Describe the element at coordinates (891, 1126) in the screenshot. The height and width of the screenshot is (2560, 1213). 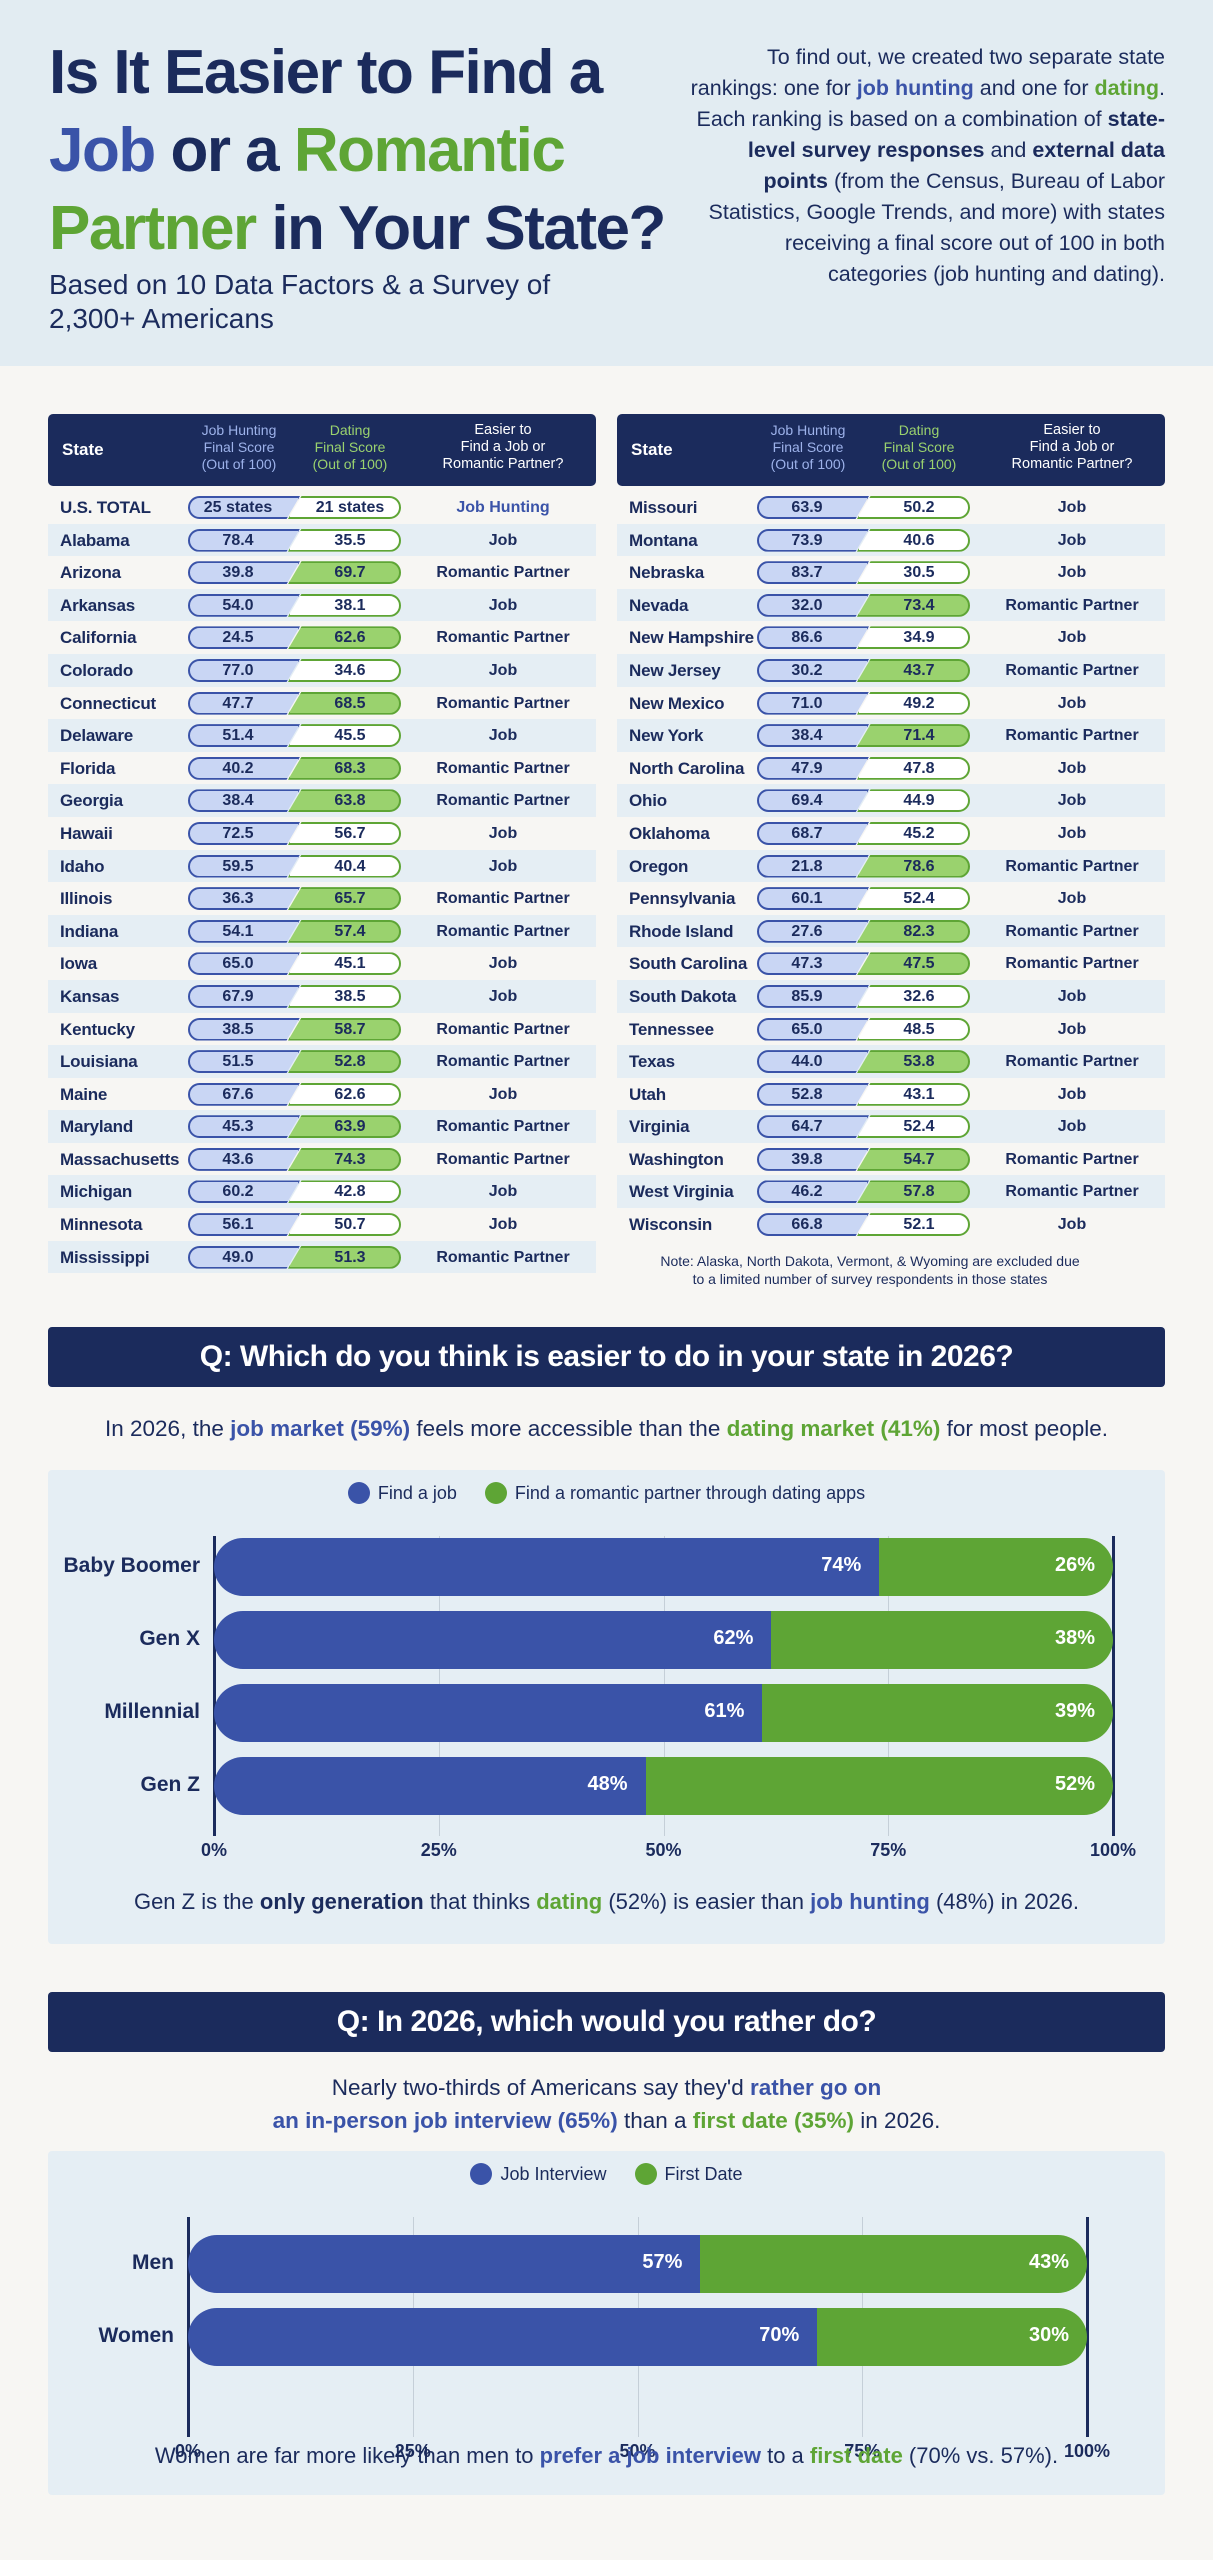
I see `table-row: Virginia 64.7 52.4 Job` at that location.